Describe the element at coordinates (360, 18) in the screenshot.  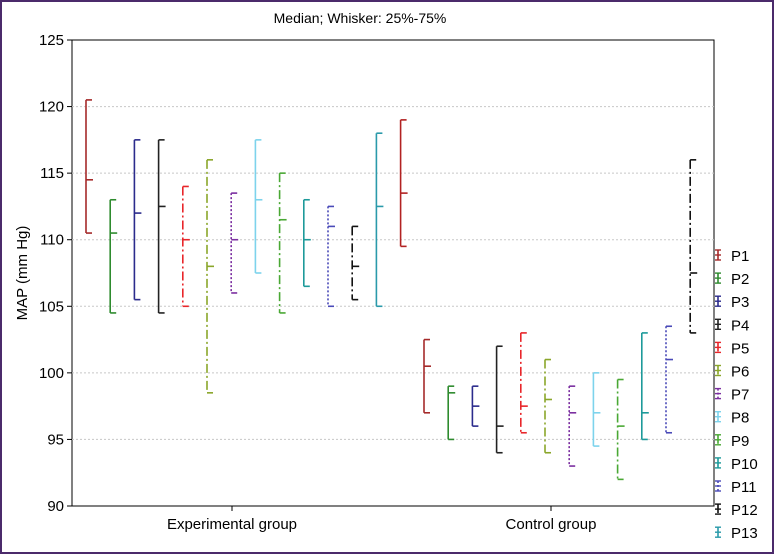
I see `chart-title: Median; Whisker: 25%-75%` at that location.